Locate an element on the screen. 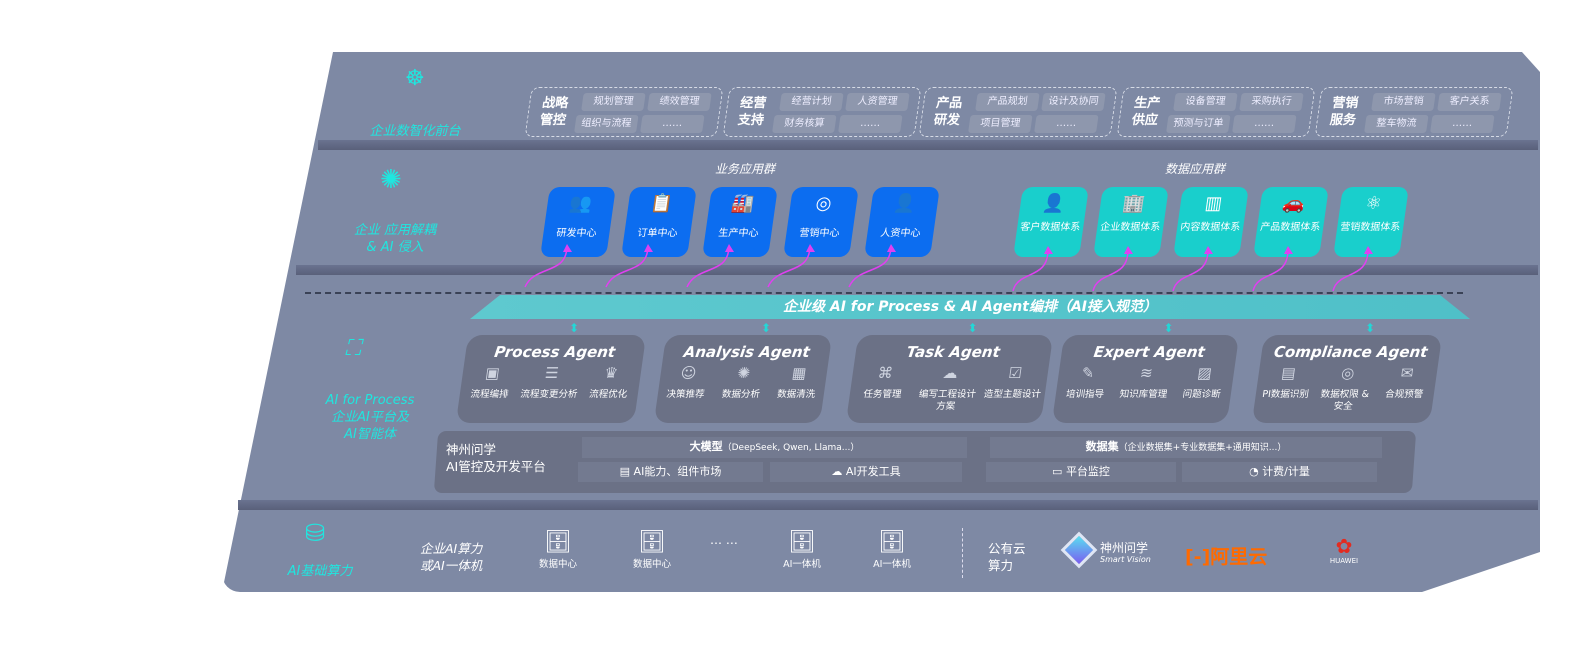 This screenshot has width=1572, height=647. molecule-icon: ✺ is located at coordinates (391, 180).